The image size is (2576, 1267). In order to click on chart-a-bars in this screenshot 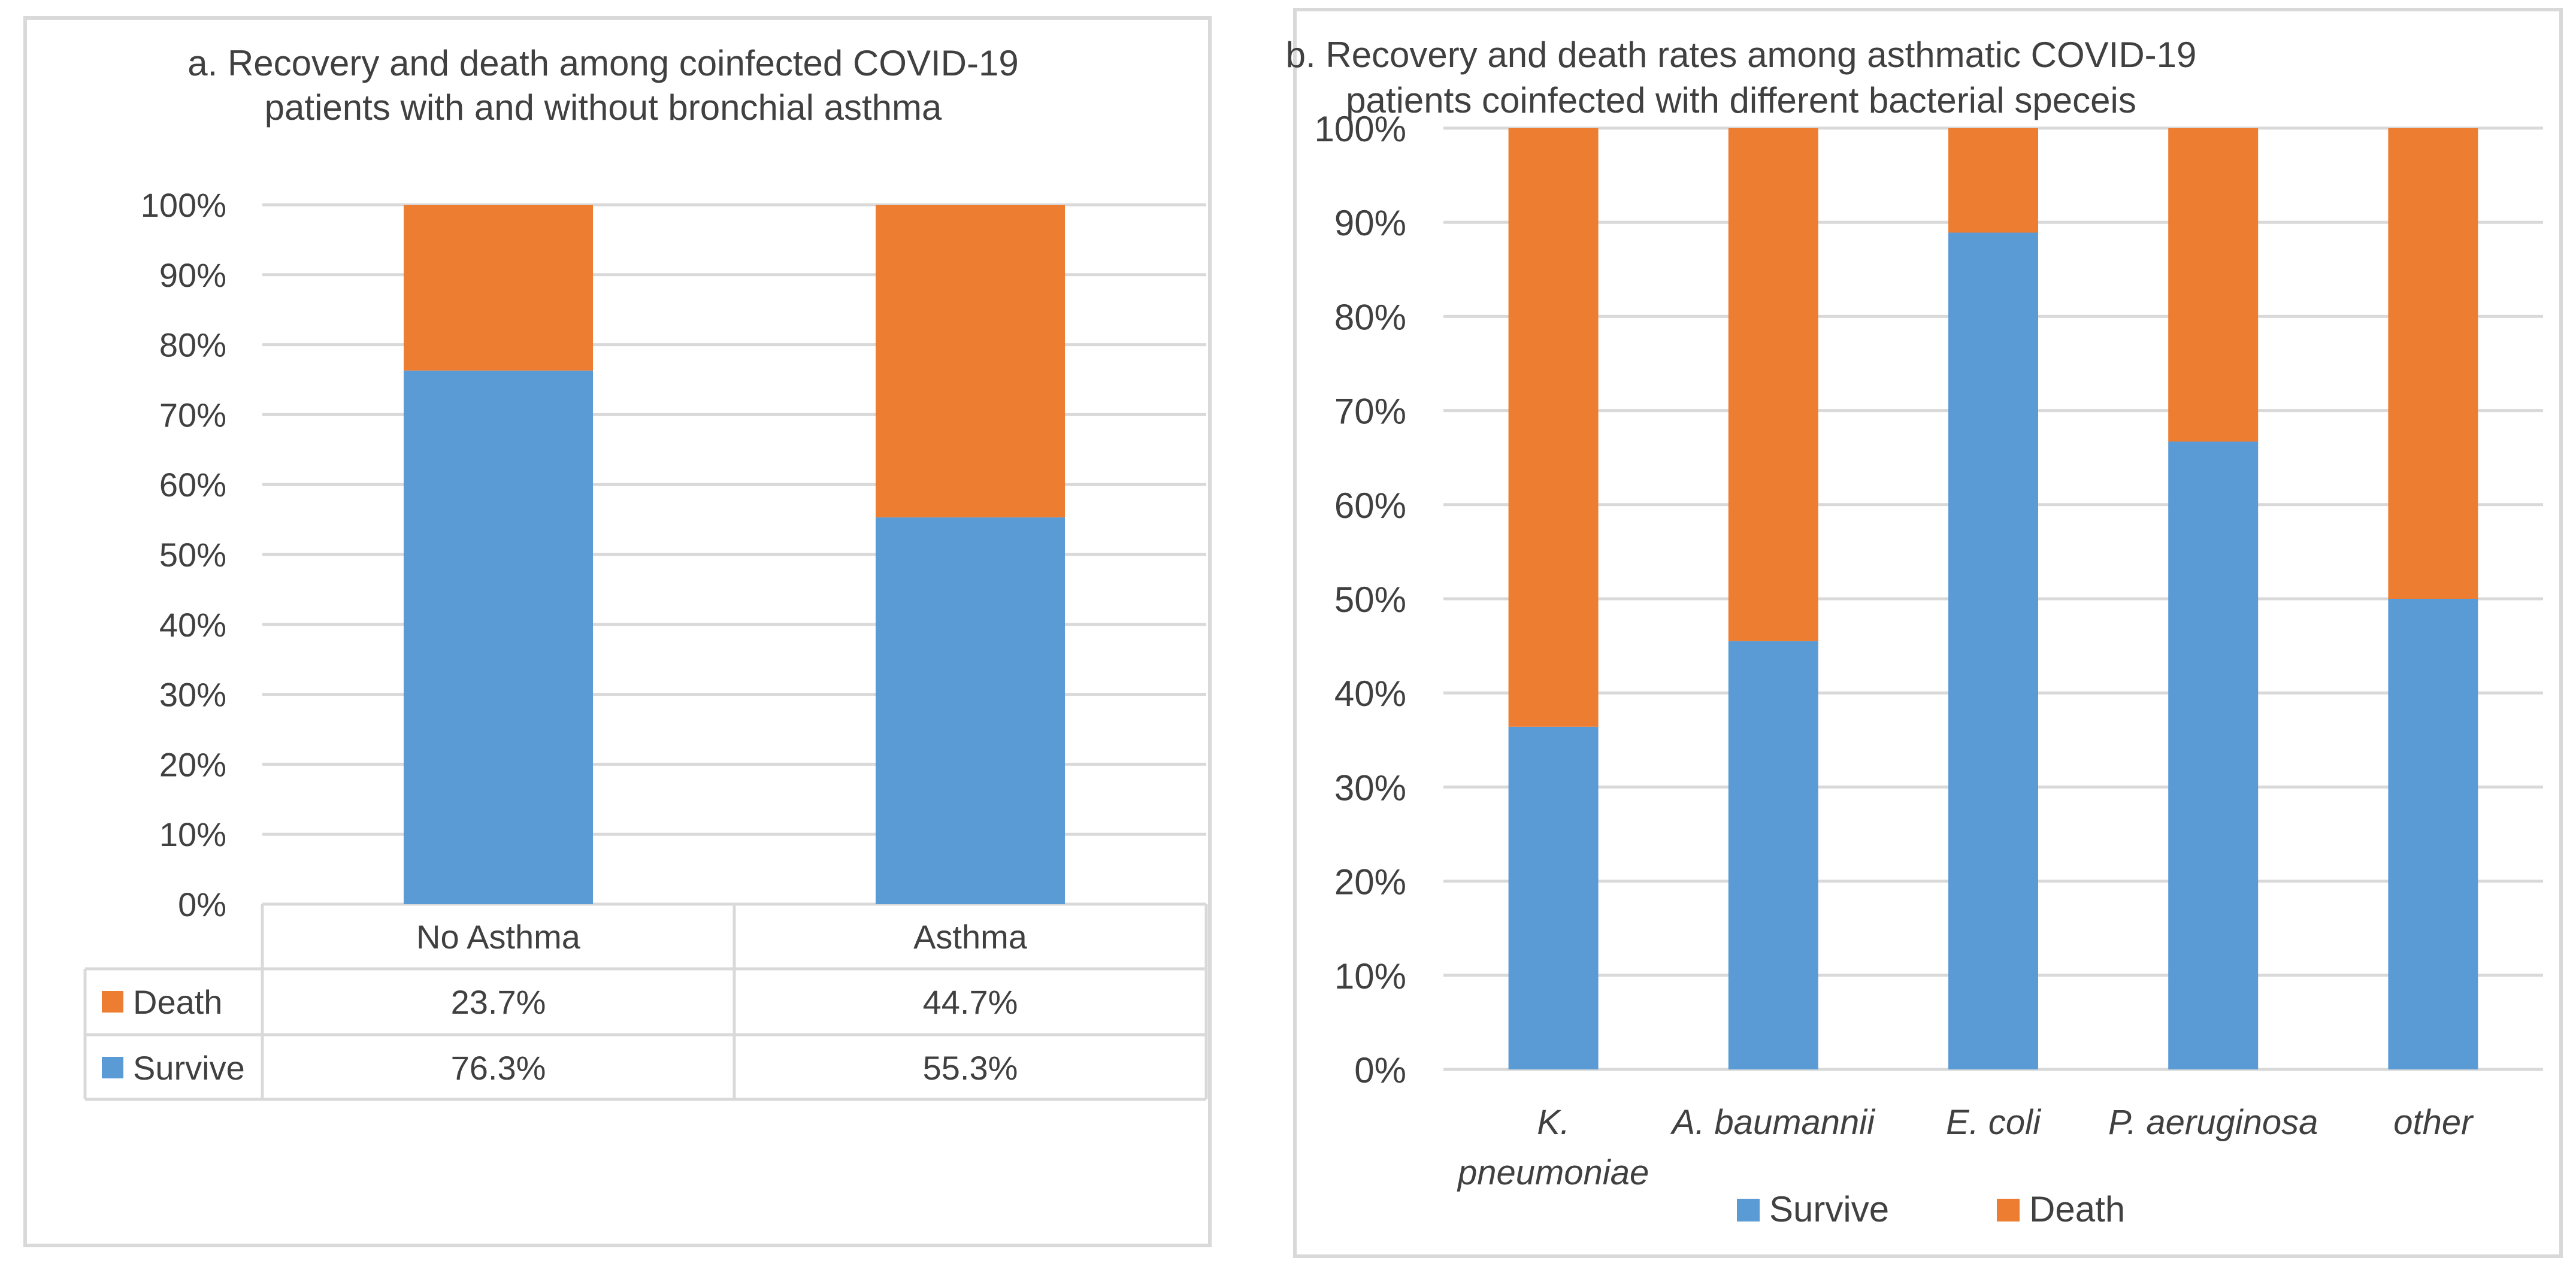, I will do `click(734, 554)`.